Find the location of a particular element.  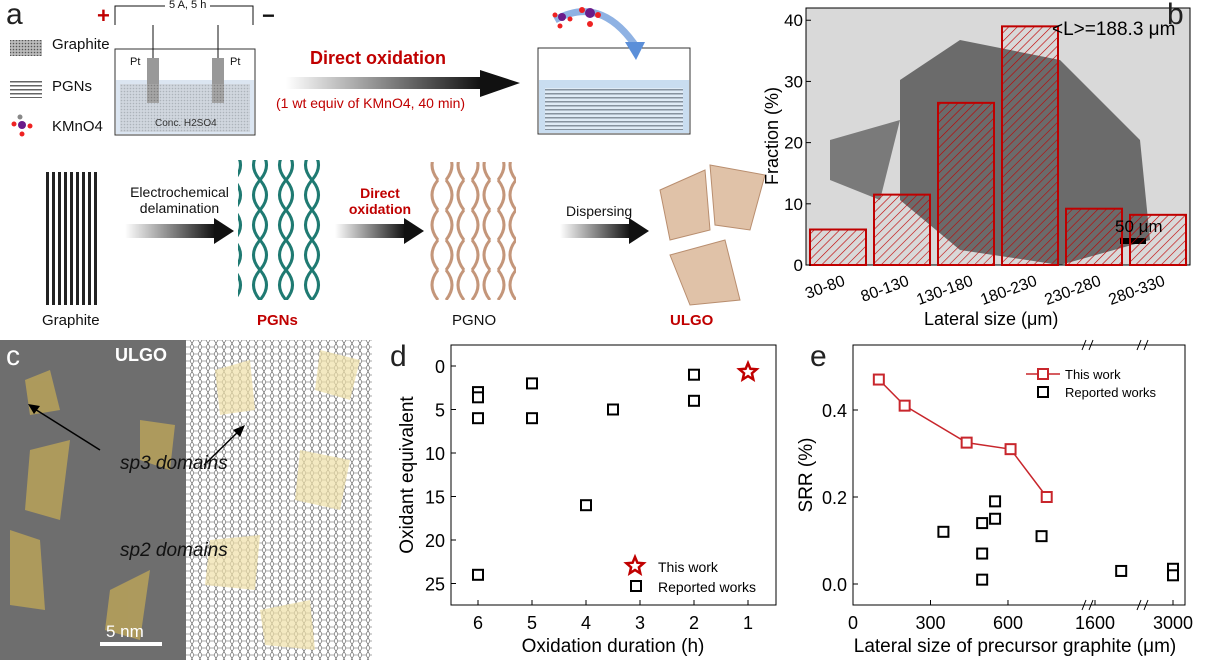

x-tick-label: 130-180 is located at coordinates (944, 291).